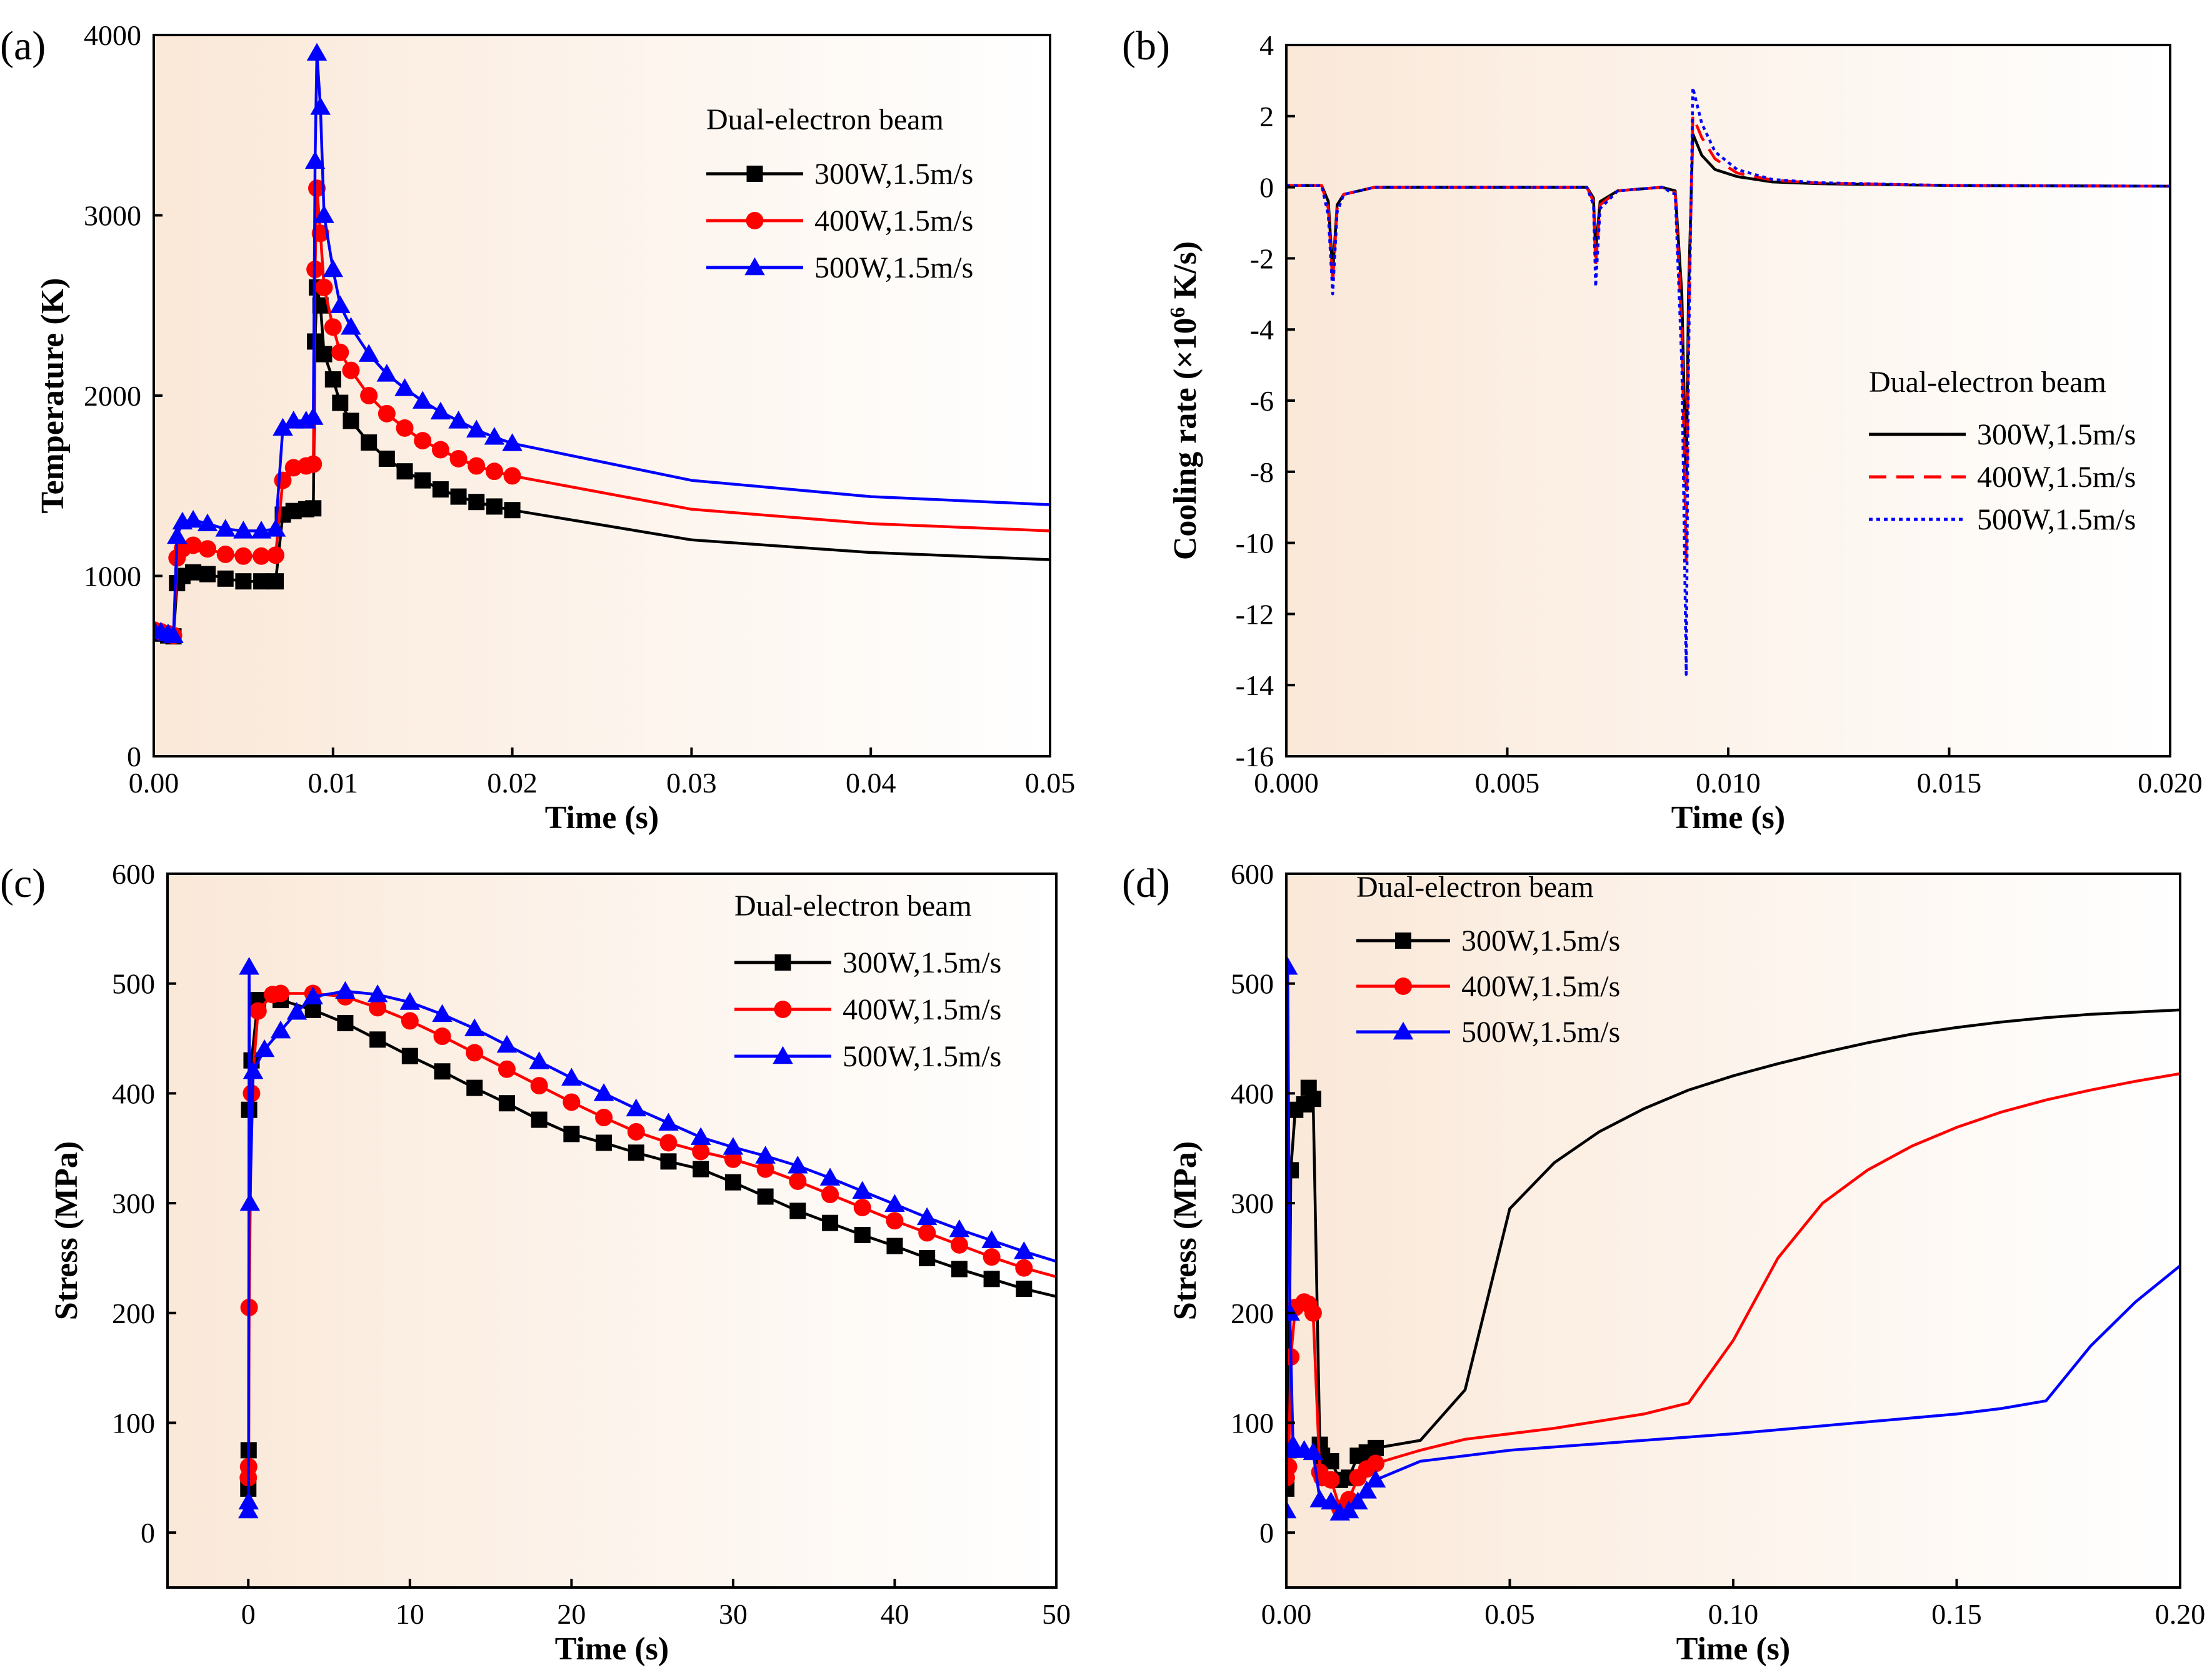 The height and width of the screenshot is (1675, 2212). I want to click on x-tick-label: 0.20, so click(2180, 1614).